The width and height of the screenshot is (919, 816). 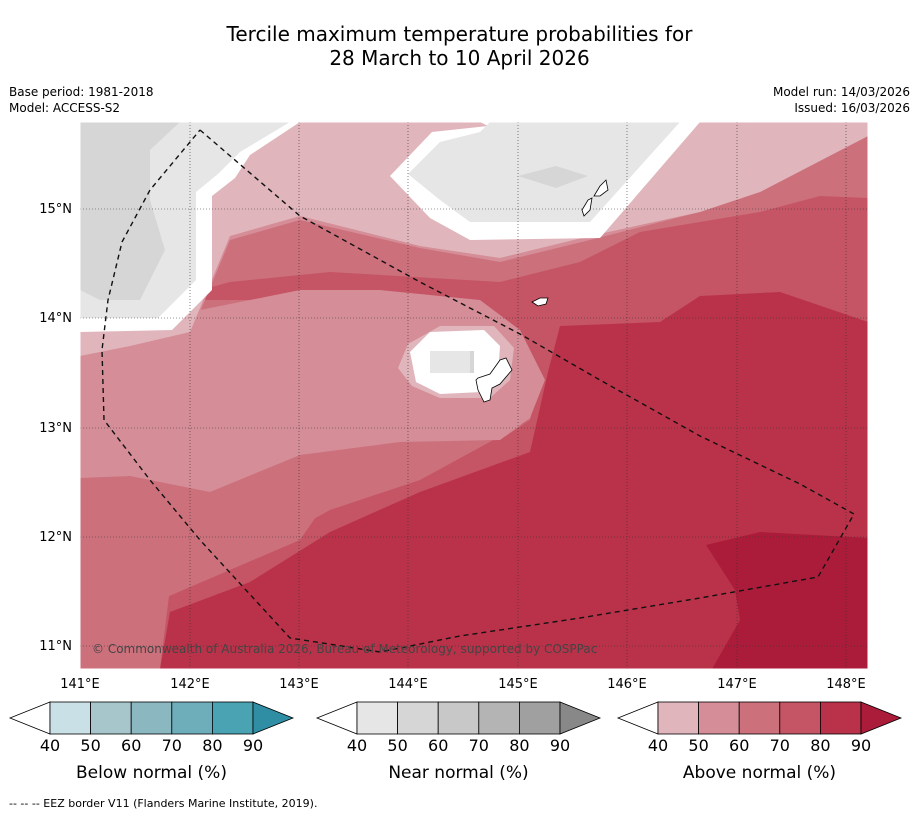 I want to click on lon-label: 145°E, so click(x=518, y=684).